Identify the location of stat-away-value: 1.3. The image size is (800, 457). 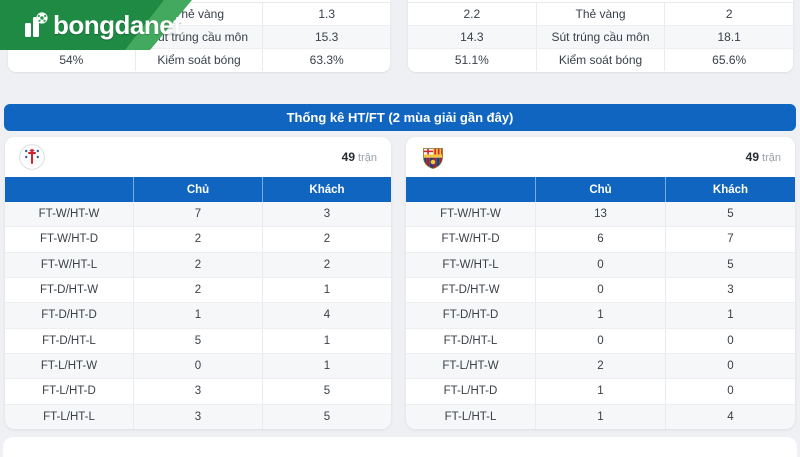
(326, 14).